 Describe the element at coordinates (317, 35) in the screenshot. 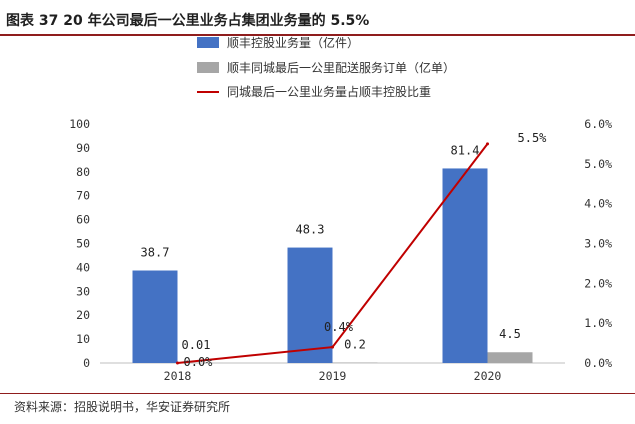

I see `title-rule` at that location.